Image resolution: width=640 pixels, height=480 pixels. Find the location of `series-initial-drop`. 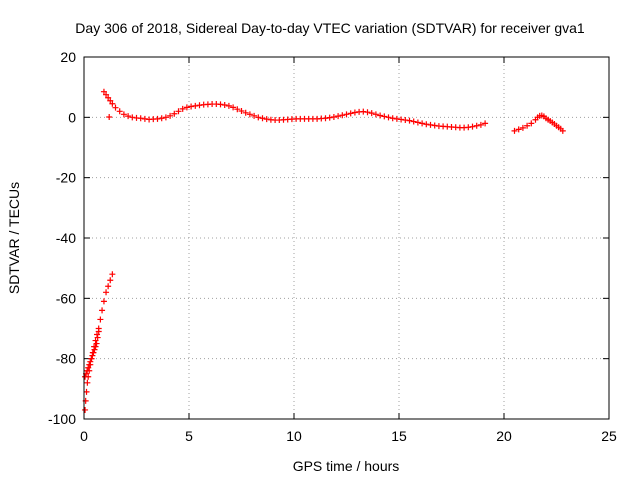

series-initial-drop is located at coordinates (99, 342).